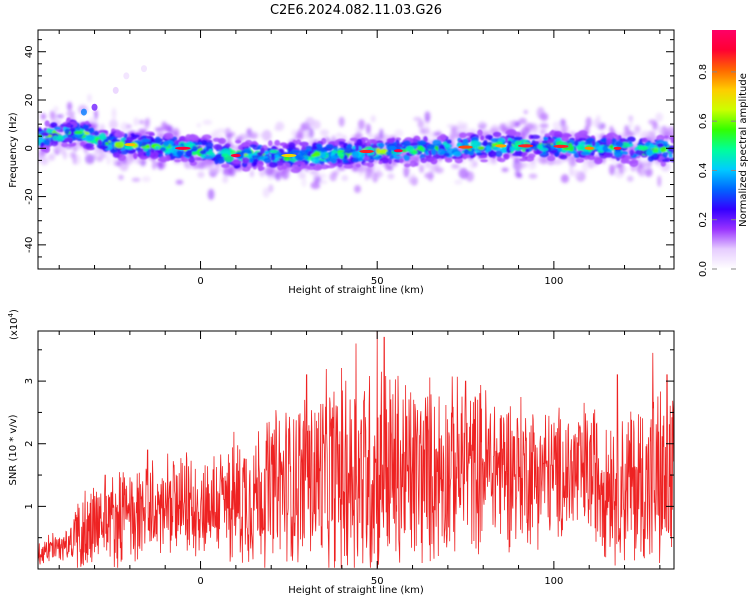 This screenshot has height=600, width=750. Describe the element at coordinates (29, 196) in the screenshot. I see `y-tick-label: -20` at that location.